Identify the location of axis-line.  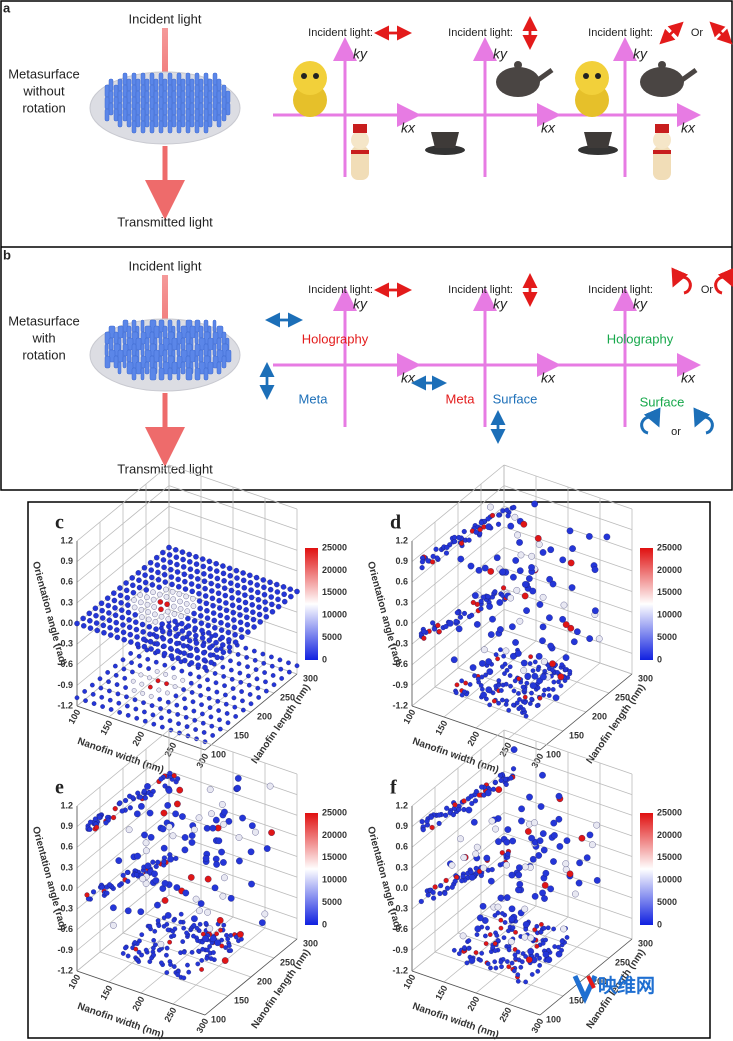
(251, 977).